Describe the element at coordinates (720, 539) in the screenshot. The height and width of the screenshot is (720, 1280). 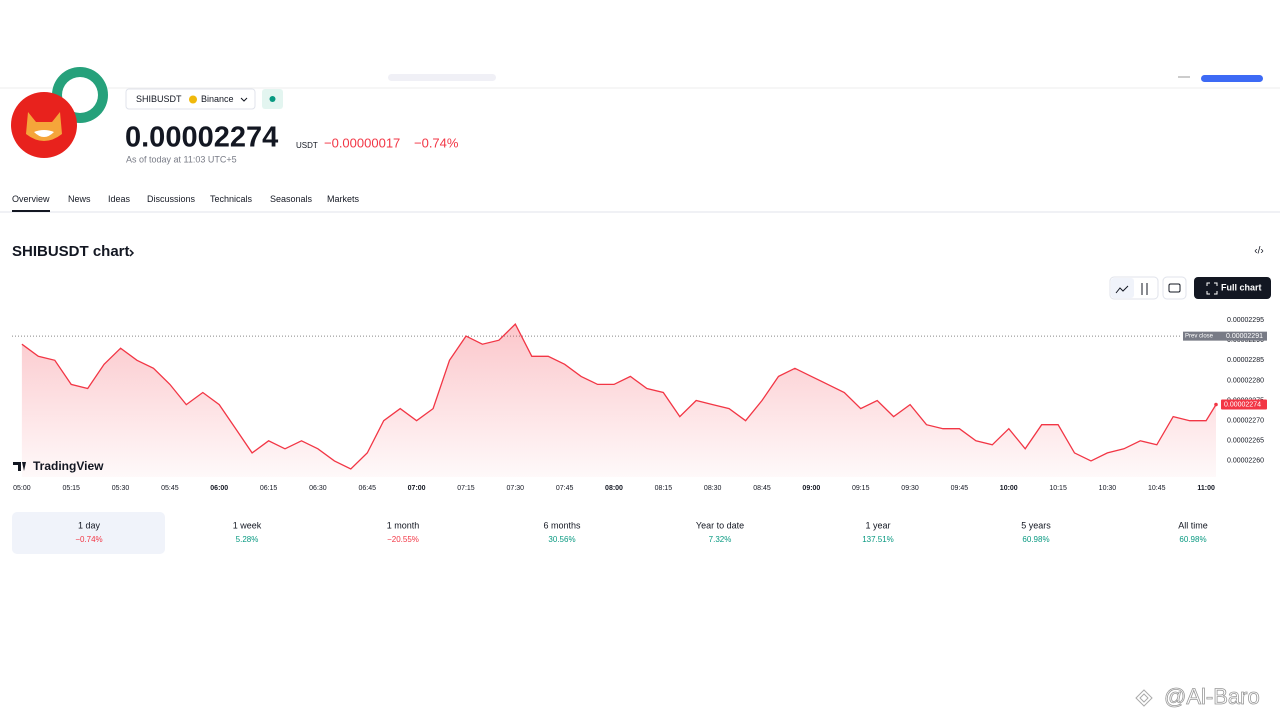
I see `period-change: 7.32%` at that location.